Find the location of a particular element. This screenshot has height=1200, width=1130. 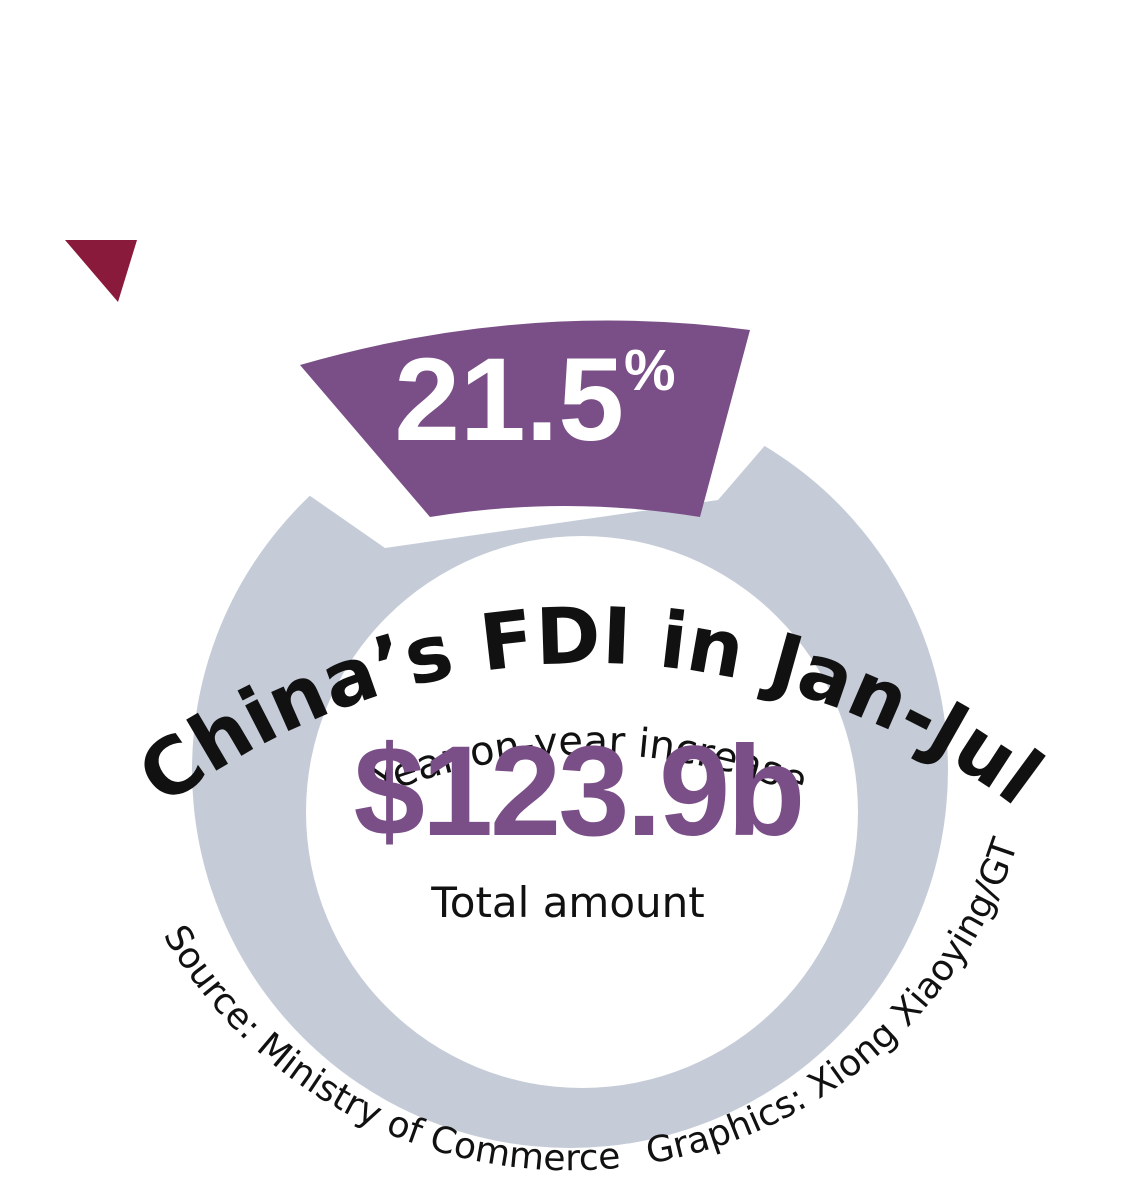

increase-unit: % is located at coordinates (650, 370).